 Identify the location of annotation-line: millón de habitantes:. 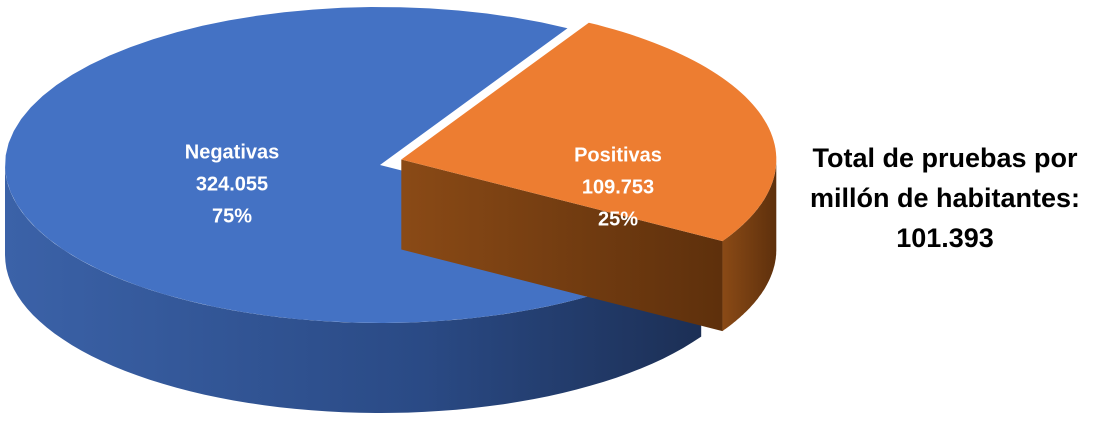
(945, 198).